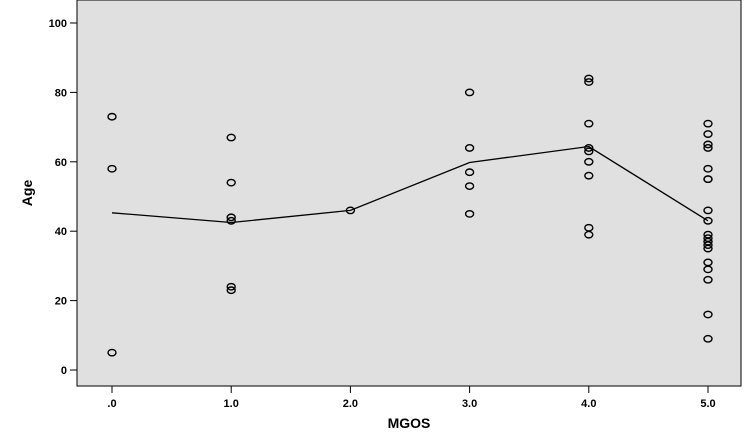  What do you see at coordinates (61, 93) in the screenshot?
I see `y-tick-label: 80` at bounding box center [61, 93].